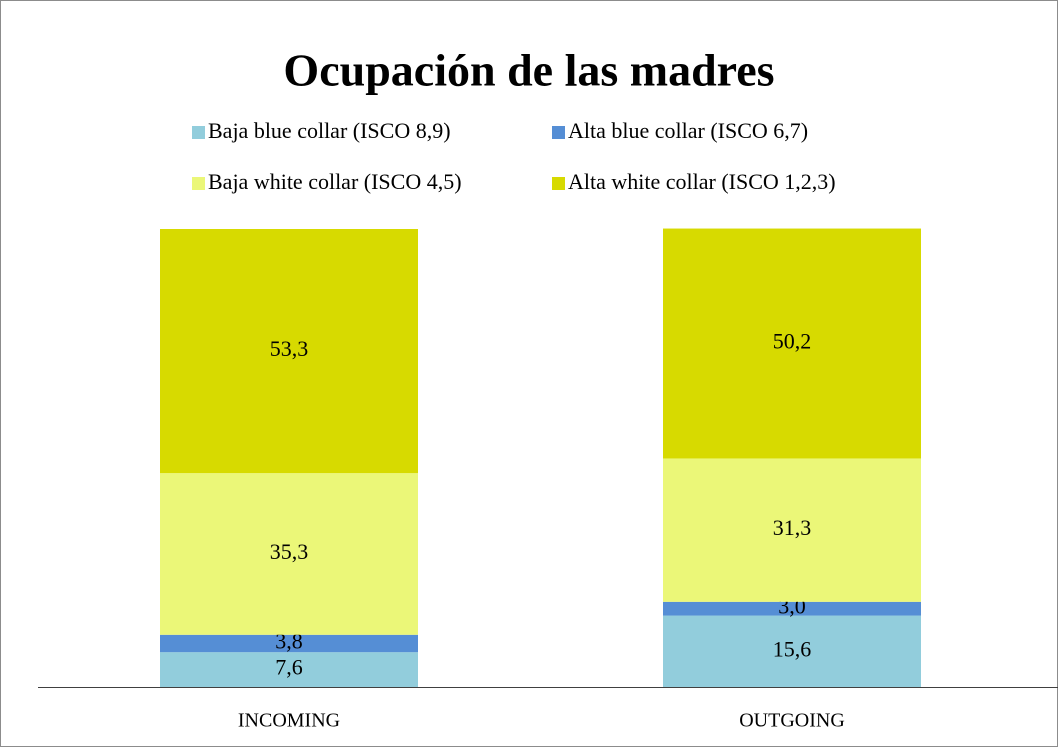 This screenshot has height=747, width=1058. Describe the element at coordinates (688, 130) in the screenshot. I see `legend-label: Alta blue collar (ISCO 6,7)` at that location.